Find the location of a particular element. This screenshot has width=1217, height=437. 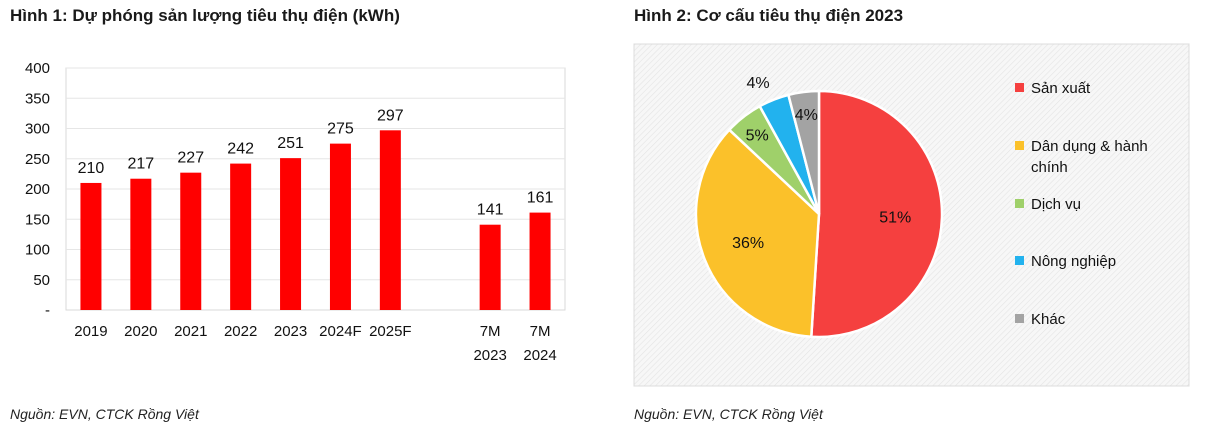

pie-outside-label: 4% is located at coordinates (757, 83).